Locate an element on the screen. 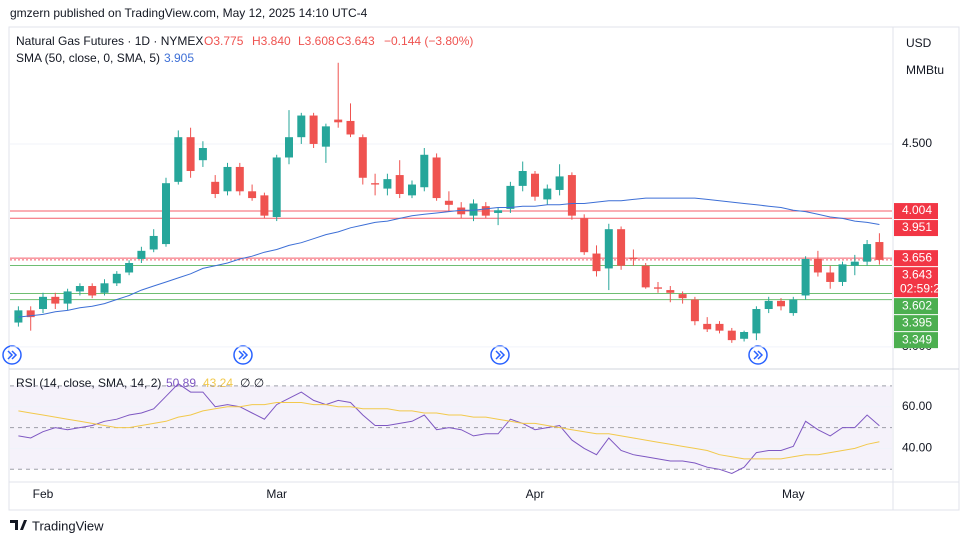  rsi-sma-legend-value: 43.24 is located at coordinates (218, 383).